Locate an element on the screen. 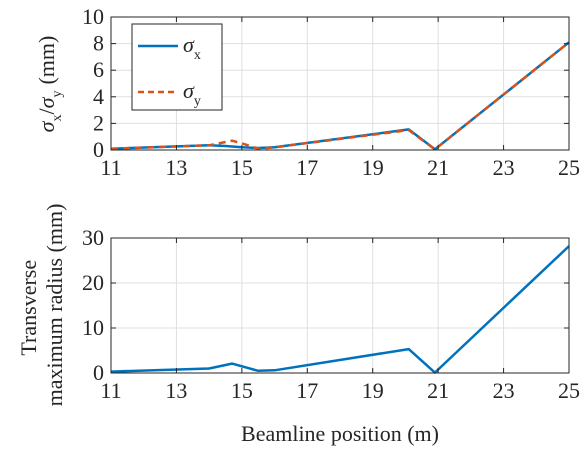 The image size is (585, 451). top-x-tick-label: 25 is located at coordinates (569, 167).